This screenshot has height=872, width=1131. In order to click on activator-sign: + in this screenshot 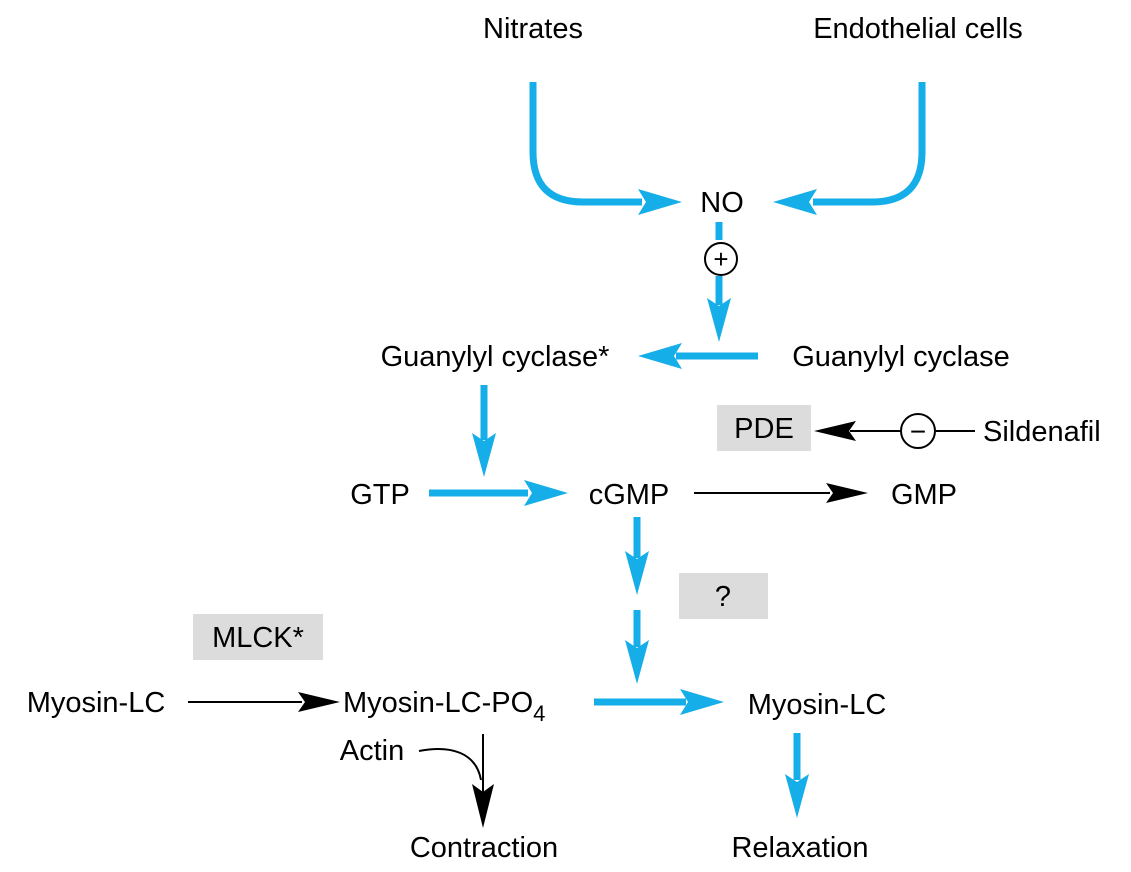, I will do `click(720, 259)`.